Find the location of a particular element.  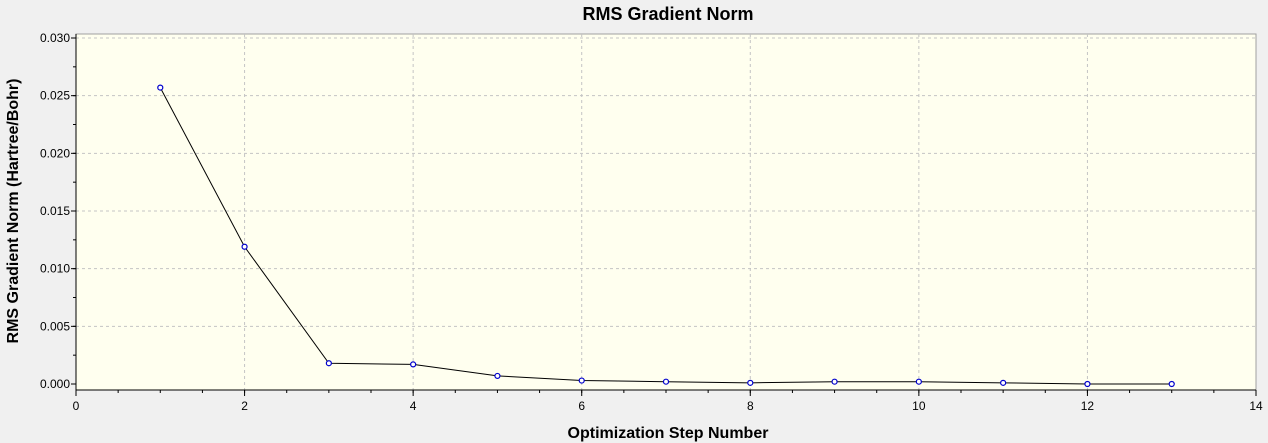

x-tick-label: 10 is located at coordinates (919, 406).